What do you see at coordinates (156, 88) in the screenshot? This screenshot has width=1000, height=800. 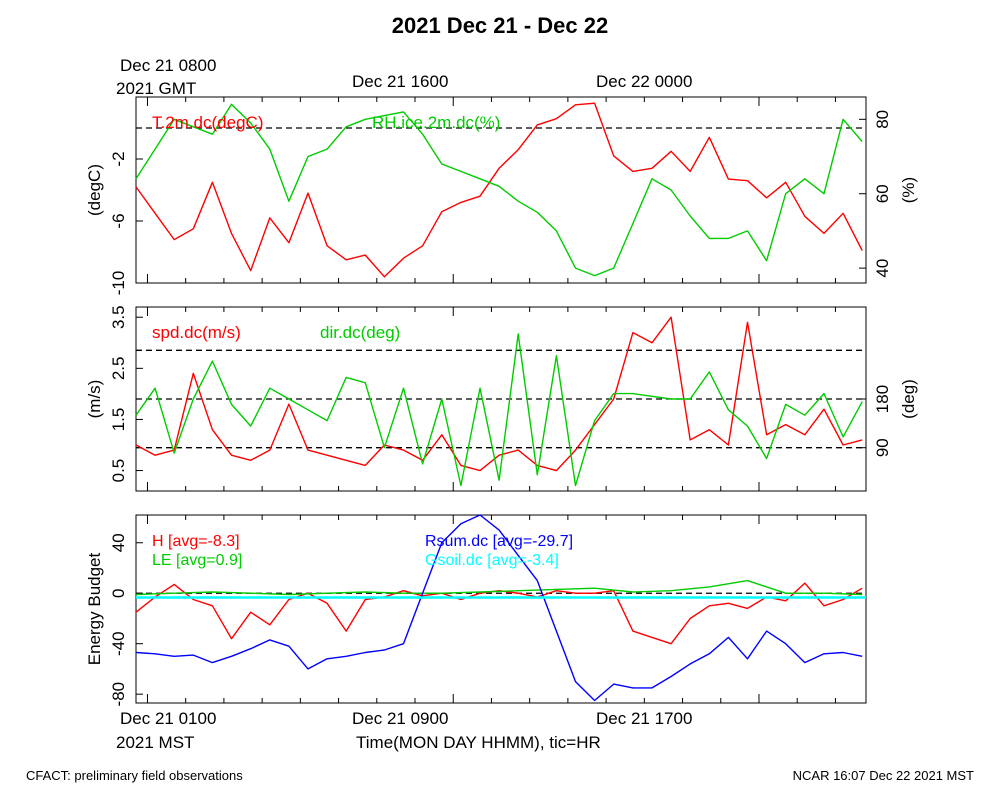 I see `top-axis-zone-label: 2021 GMT` at bounding box center [156, 88].